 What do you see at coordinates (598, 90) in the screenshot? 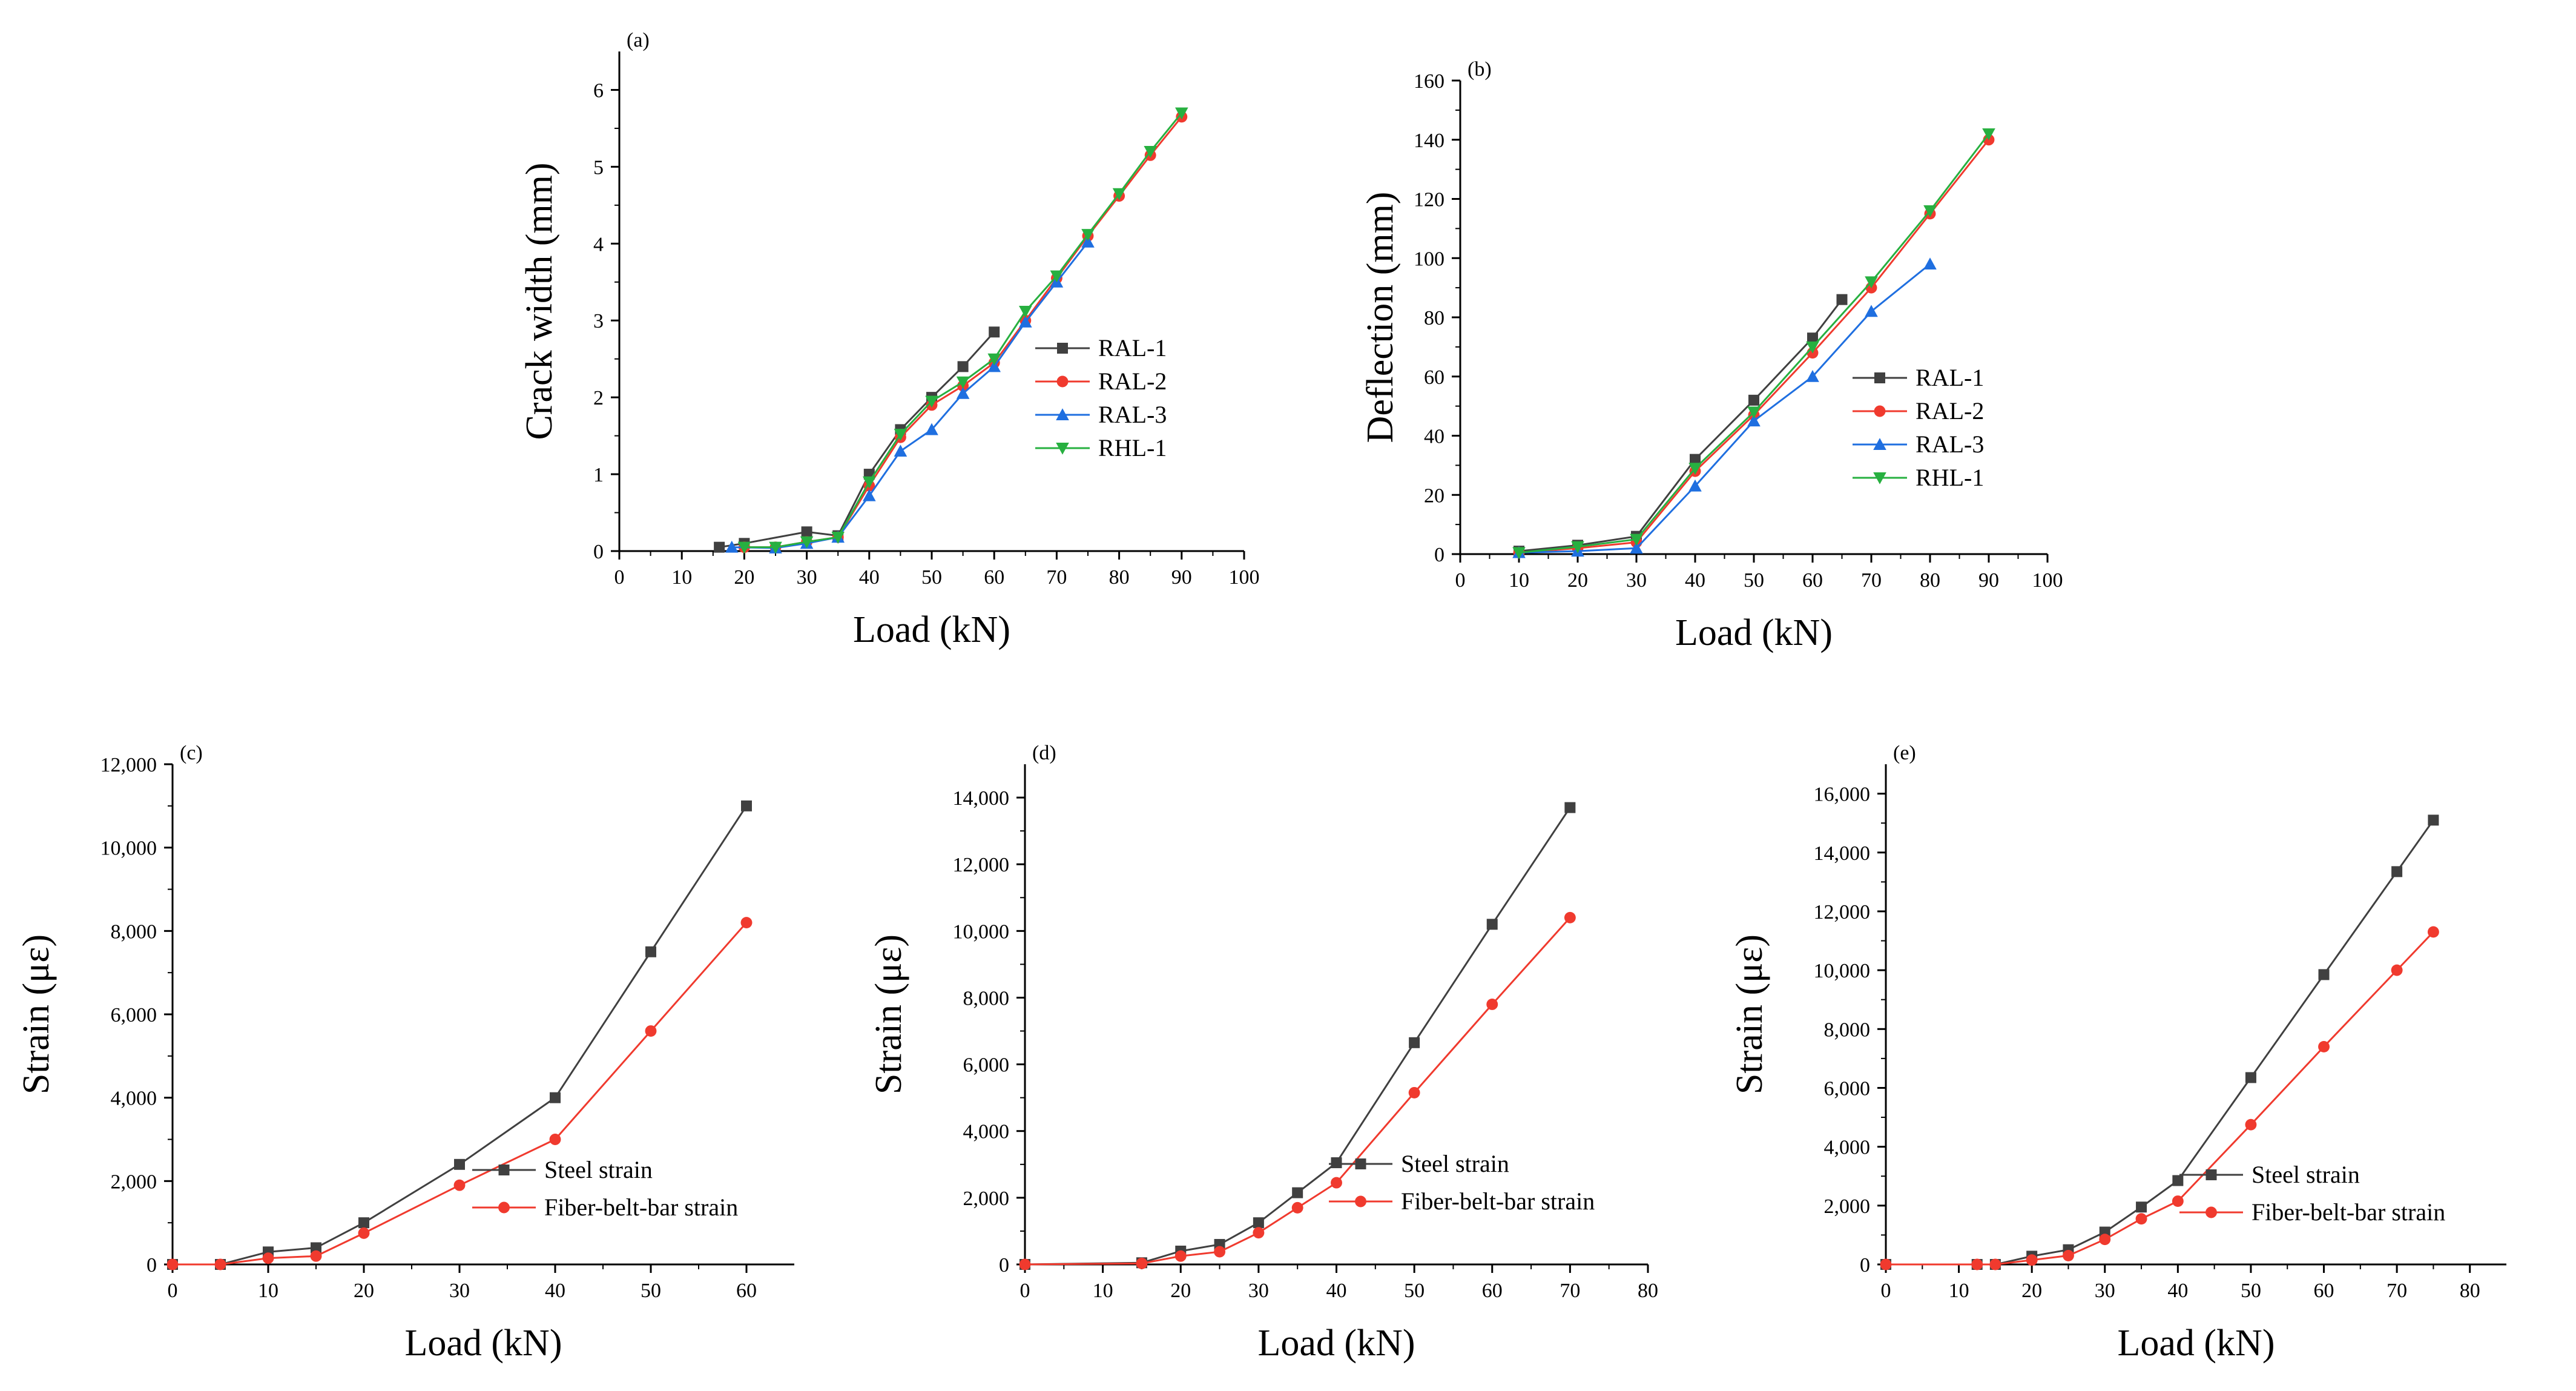
I see `y-tick-label: 6` at bounding box center [598, 90].